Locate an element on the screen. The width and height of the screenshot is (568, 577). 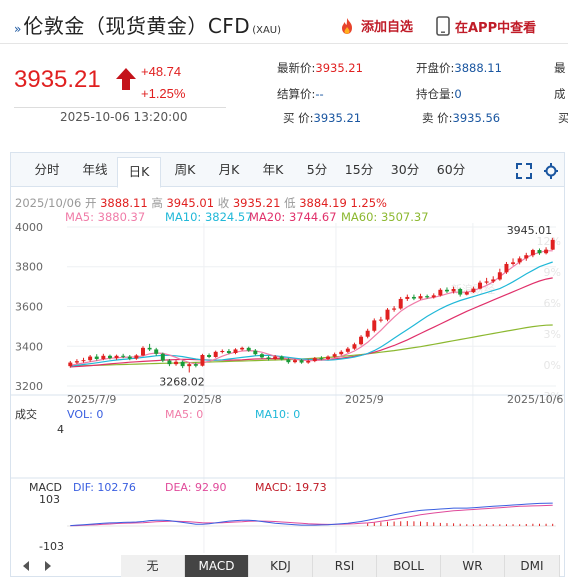
tab-weekly-k: 周K is located at coordinates (185, 169).